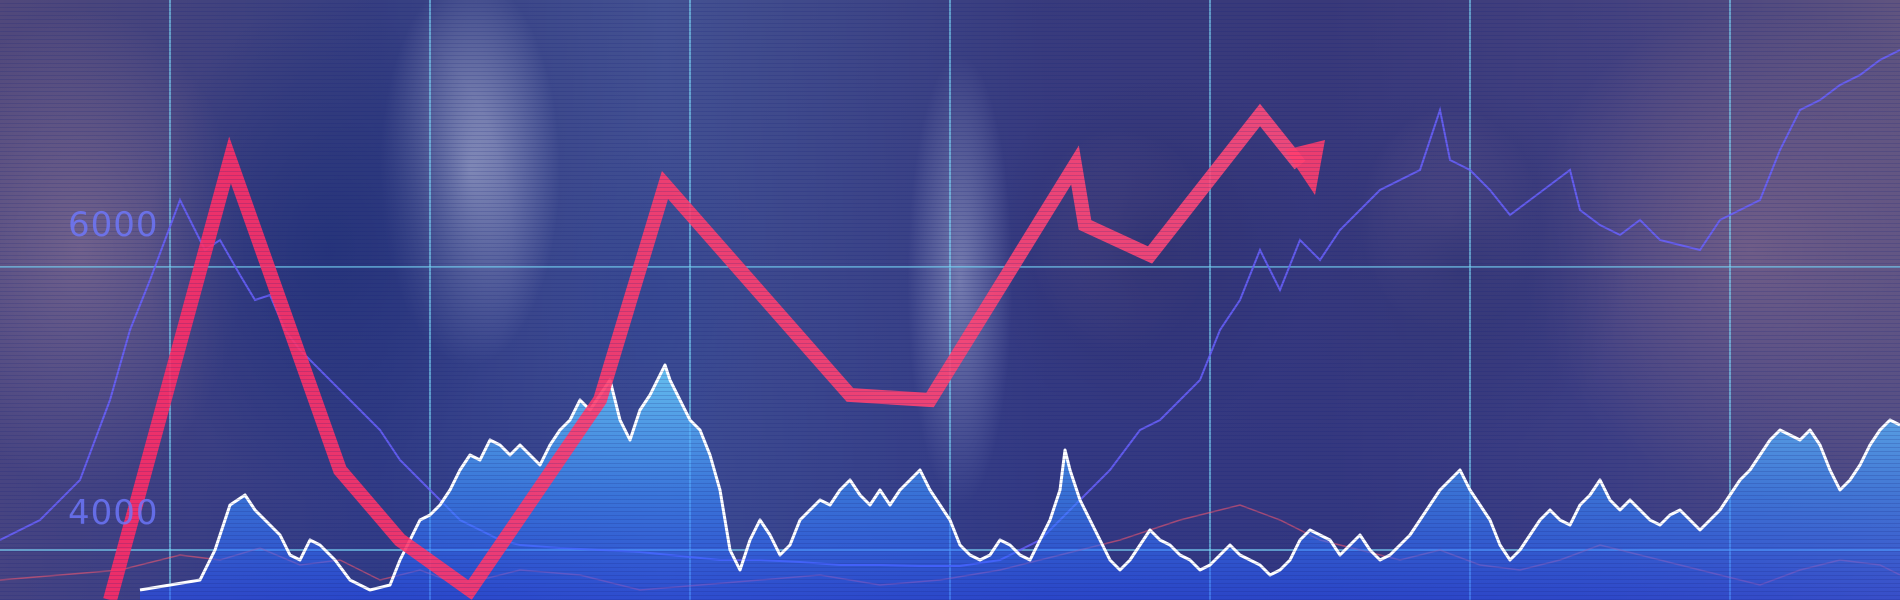 The width and height of the screenshot is (1900, 600). I want to click on trend-arrow-head, so click(1305, 167).